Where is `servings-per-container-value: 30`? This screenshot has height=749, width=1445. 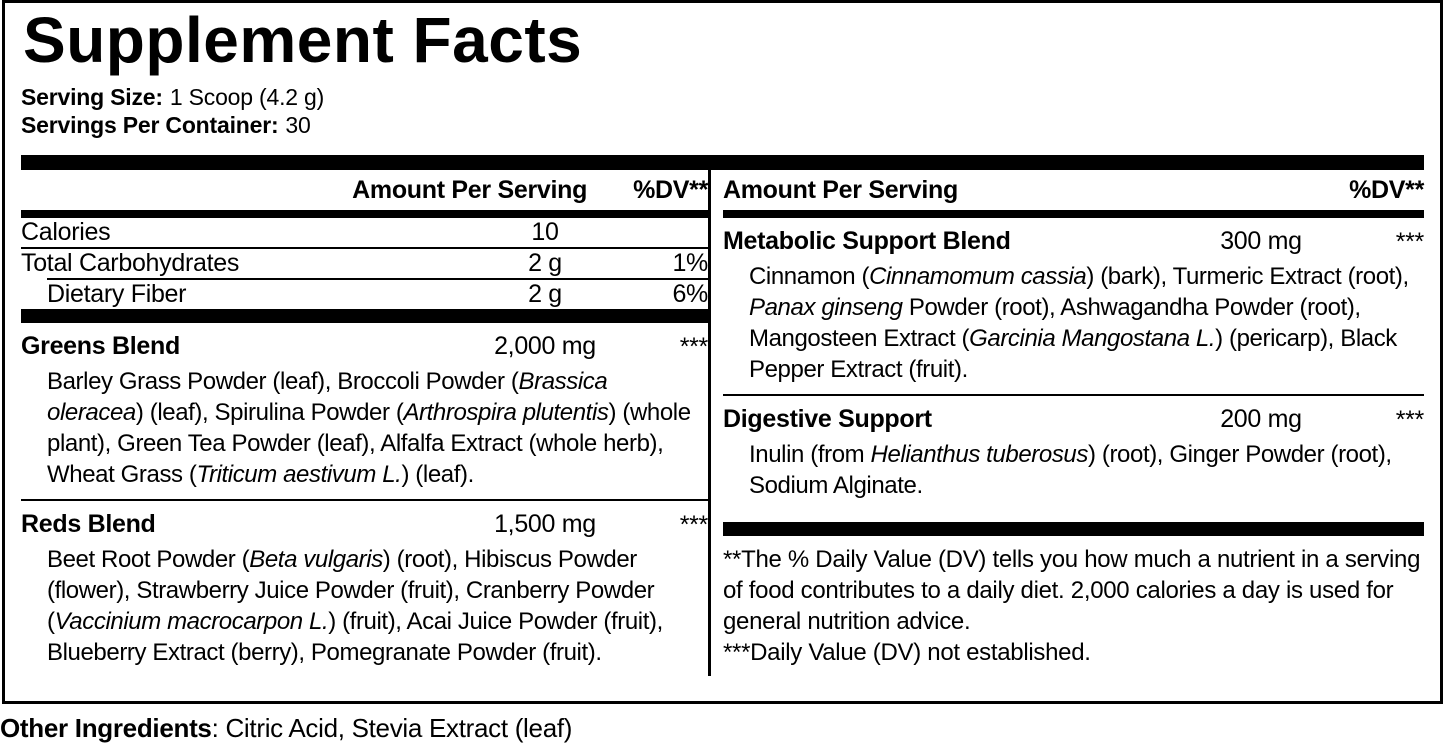
servings-per-container-value: 30 is located at coordinates (298, 125).